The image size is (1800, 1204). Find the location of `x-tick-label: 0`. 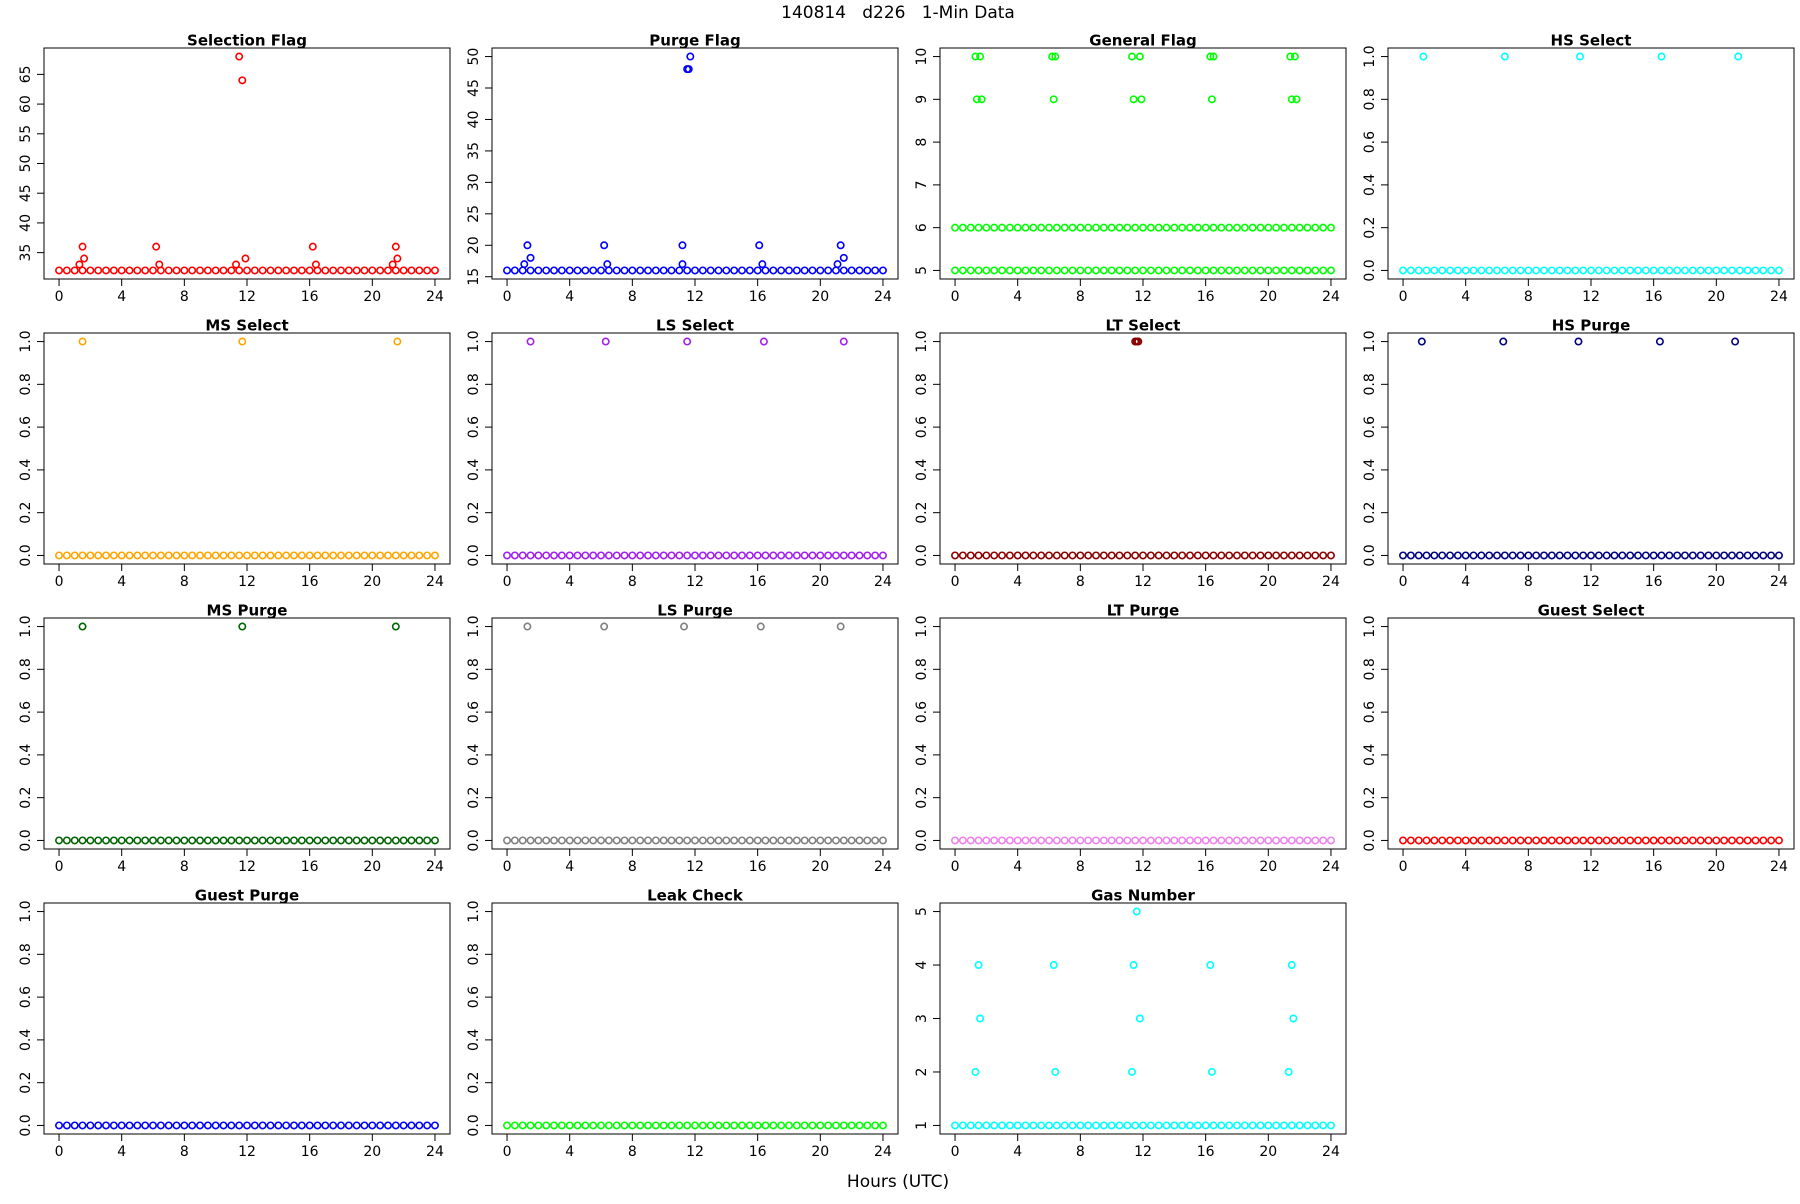

x-tick-label: 0 is located at coordinates (59, 297).